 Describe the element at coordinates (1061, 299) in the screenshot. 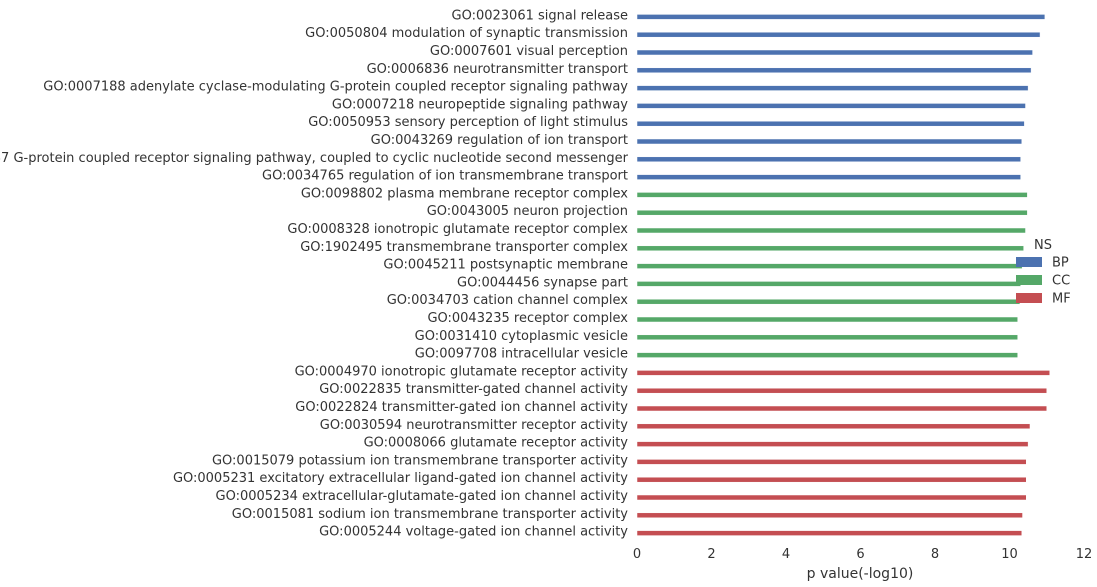

I see `legend-label-mf: MF` at that location.